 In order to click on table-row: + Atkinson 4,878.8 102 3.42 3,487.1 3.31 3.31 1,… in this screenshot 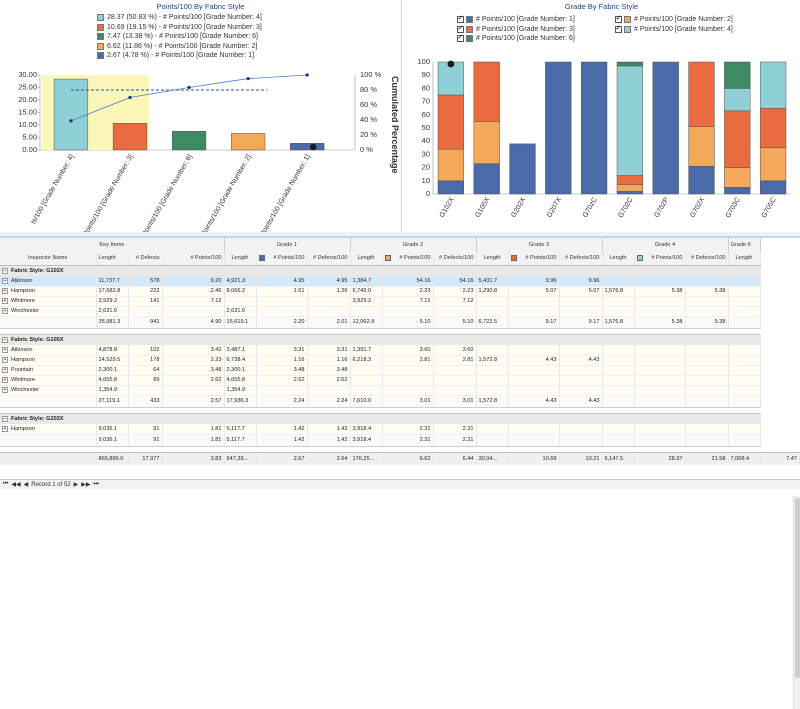, I will do `click(400, 350)`.